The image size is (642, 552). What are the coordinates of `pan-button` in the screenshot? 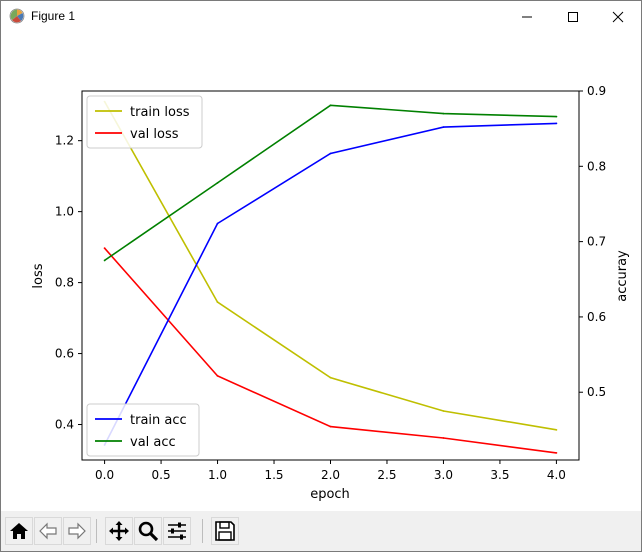 It's located at (119, 531).